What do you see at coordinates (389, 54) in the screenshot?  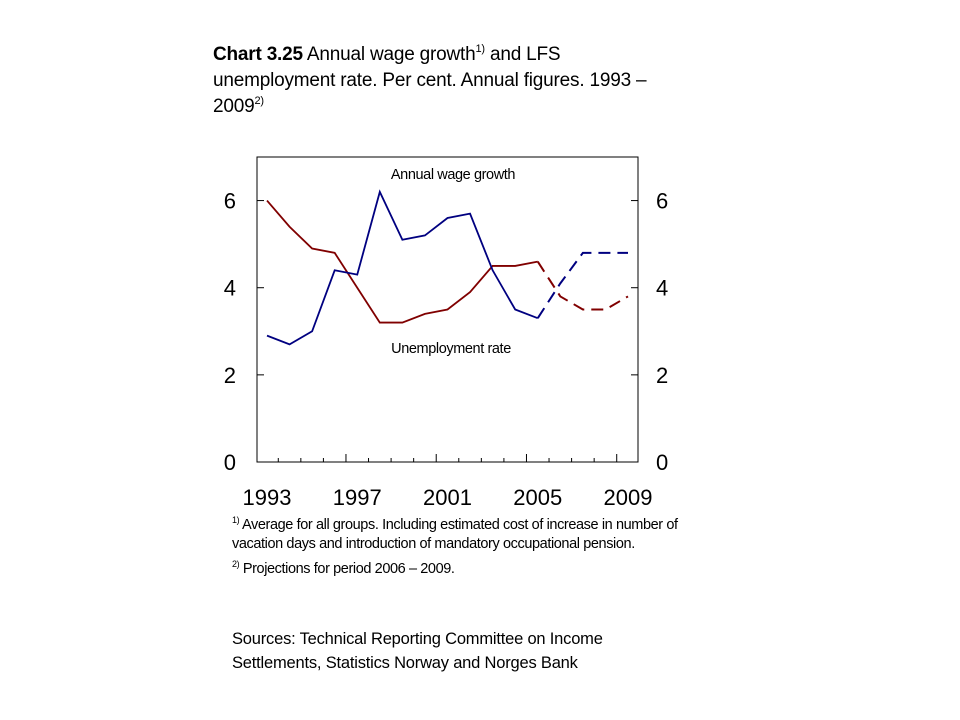 I see `title-text-1: Annual wage growth` at bounding box center [389, 54].